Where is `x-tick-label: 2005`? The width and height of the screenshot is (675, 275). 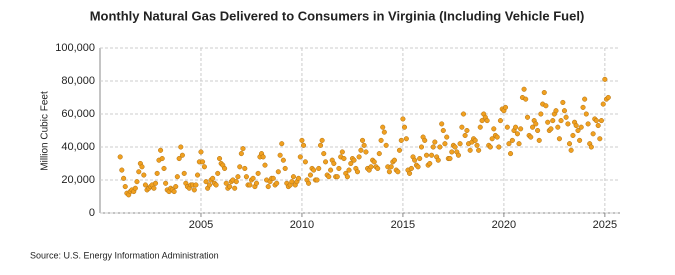
x-tick-label: 2005 is located at coordinates (201, 225).